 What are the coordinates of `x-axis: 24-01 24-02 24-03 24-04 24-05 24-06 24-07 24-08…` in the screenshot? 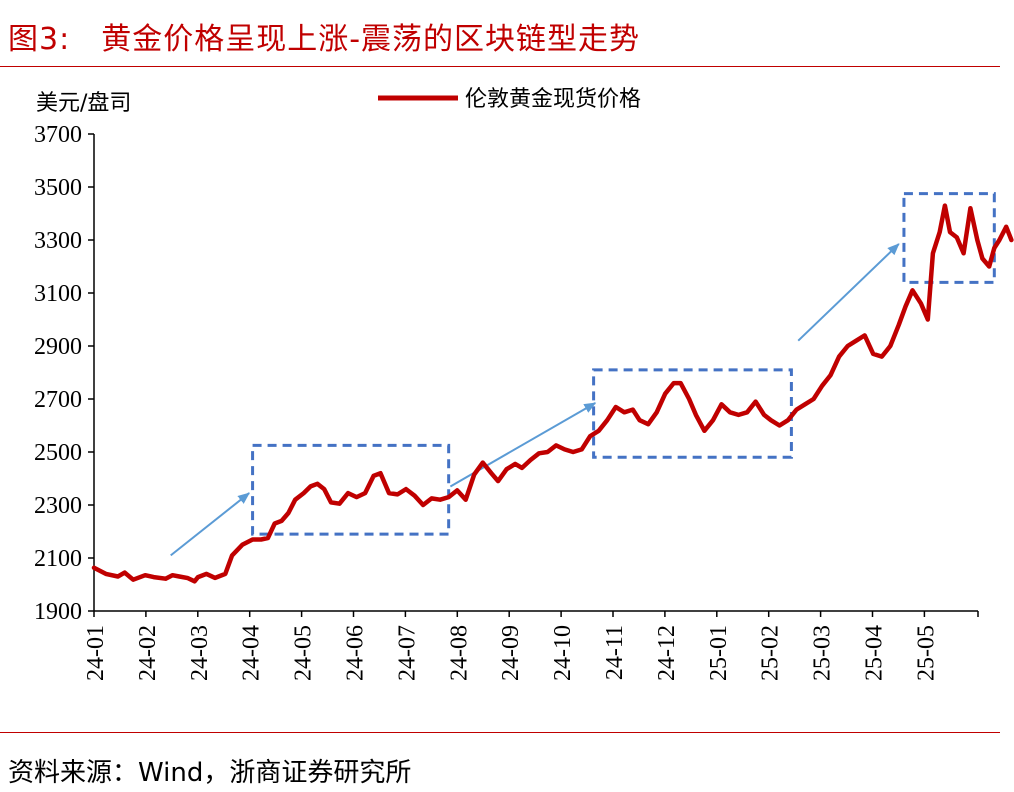 It's located at (531, 645).